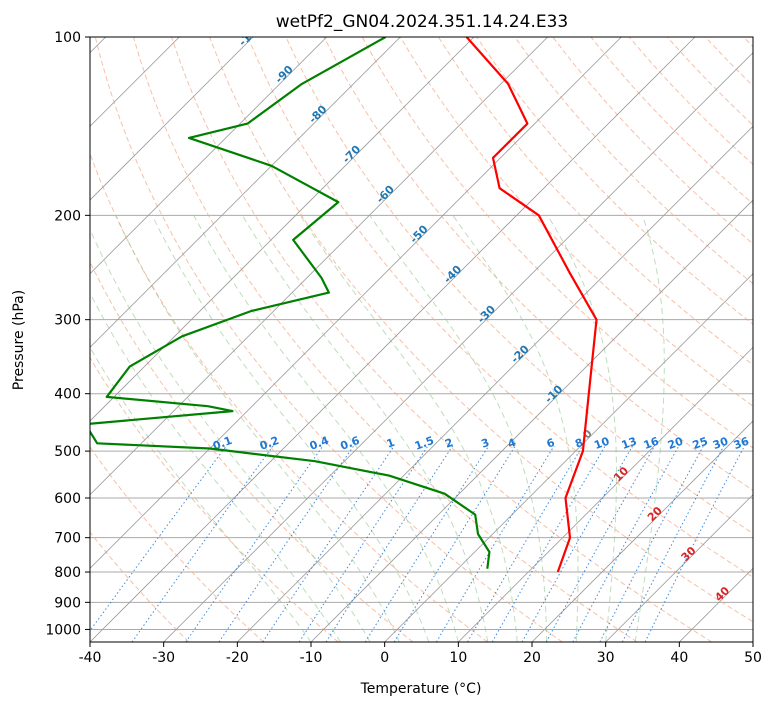 This screenshot has height=708, width=775. I want to click on isotherm-label: -100, so click(250, 34).